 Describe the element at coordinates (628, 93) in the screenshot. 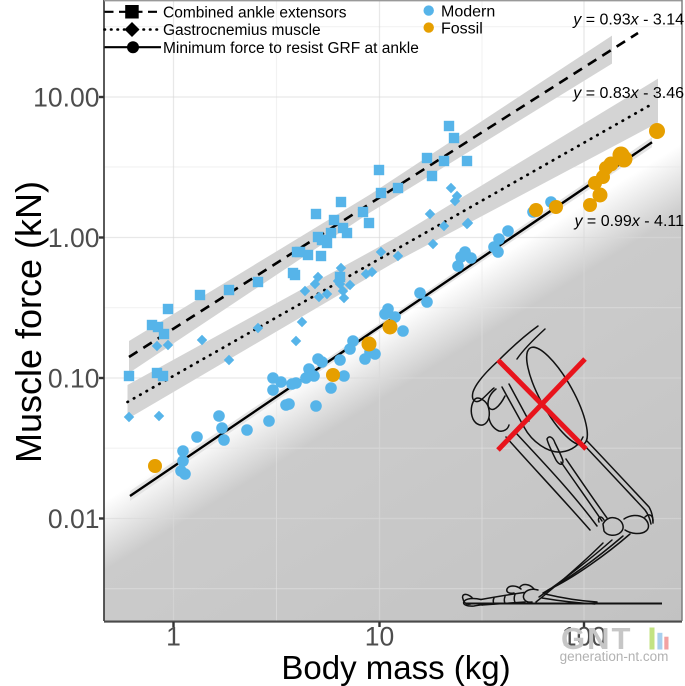

I see `svg-text: y = 0.83x - 3.46` at that location.